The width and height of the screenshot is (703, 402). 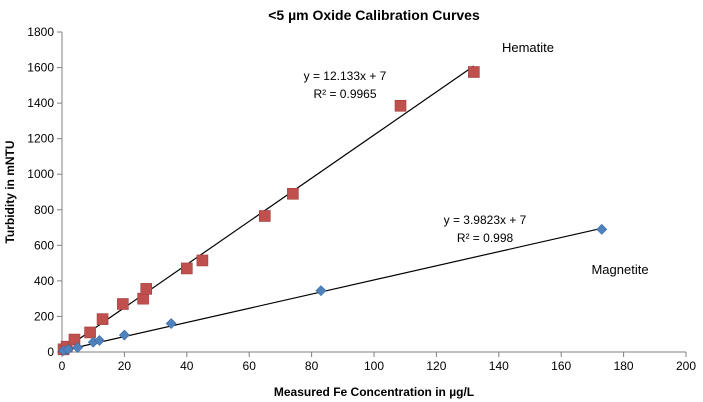 I want to click on y-tick-label: 200, so click(x=44, y=316).